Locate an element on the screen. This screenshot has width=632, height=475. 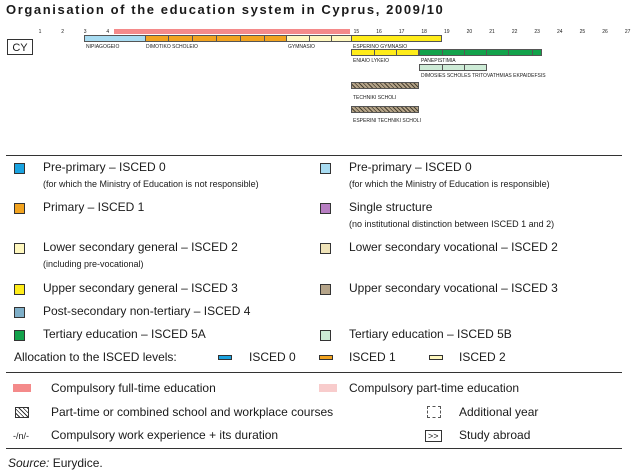
age-tick: 20 is located at coordinates (469, 32).